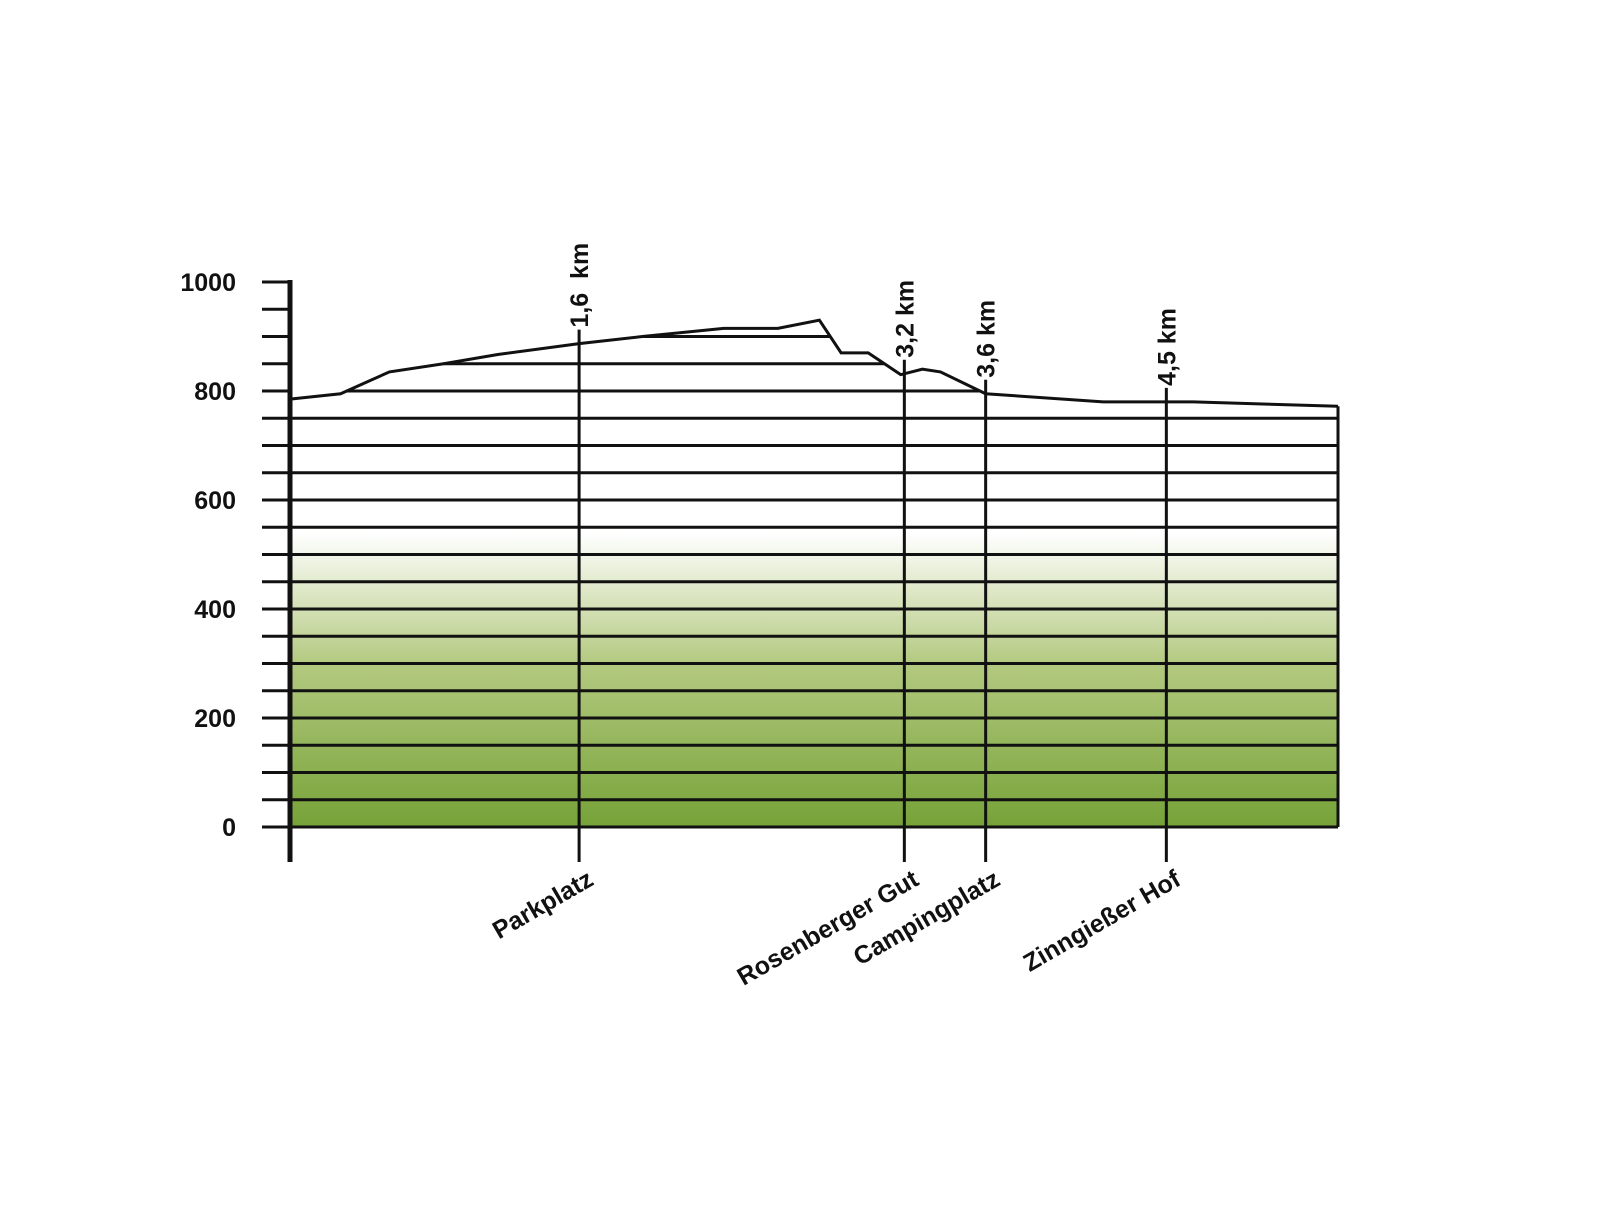 This screenshot has height=1205, width=1600. I want to click on marker-km-label: 3,6 km, so click(987, 339).